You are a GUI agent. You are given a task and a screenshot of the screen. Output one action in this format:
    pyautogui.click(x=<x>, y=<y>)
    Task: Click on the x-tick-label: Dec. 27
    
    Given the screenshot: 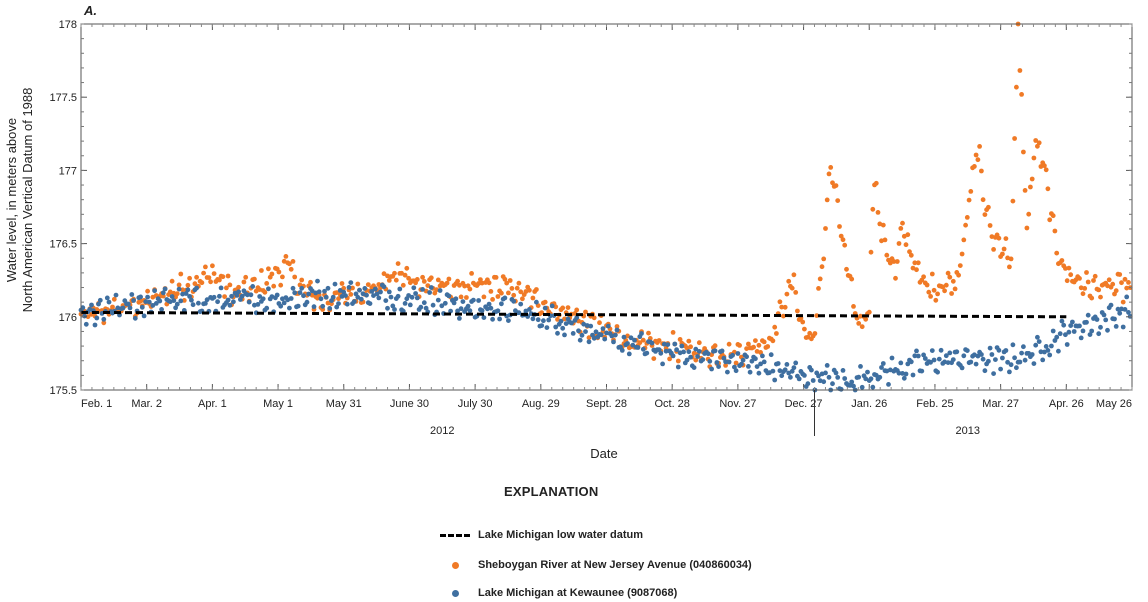 What is the action you would take?
    pyautogui.click(x=804, y=404)
    